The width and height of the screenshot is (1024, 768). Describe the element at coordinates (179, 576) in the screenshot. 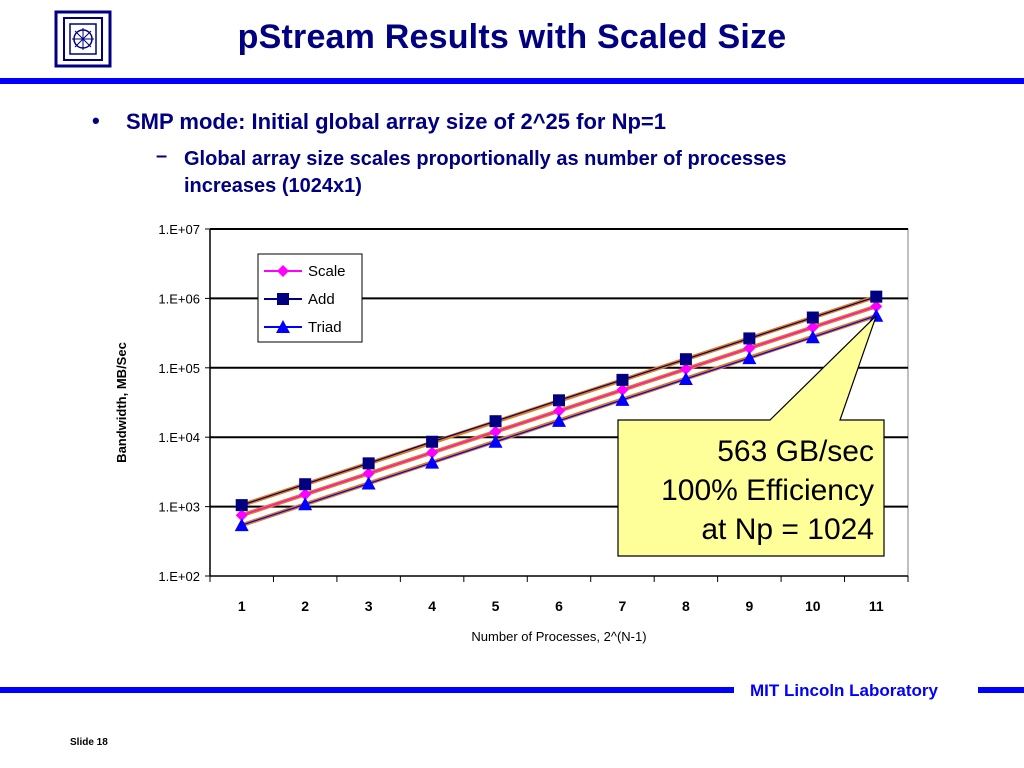

I see `y-tick-label: 1.E+02` at that location.